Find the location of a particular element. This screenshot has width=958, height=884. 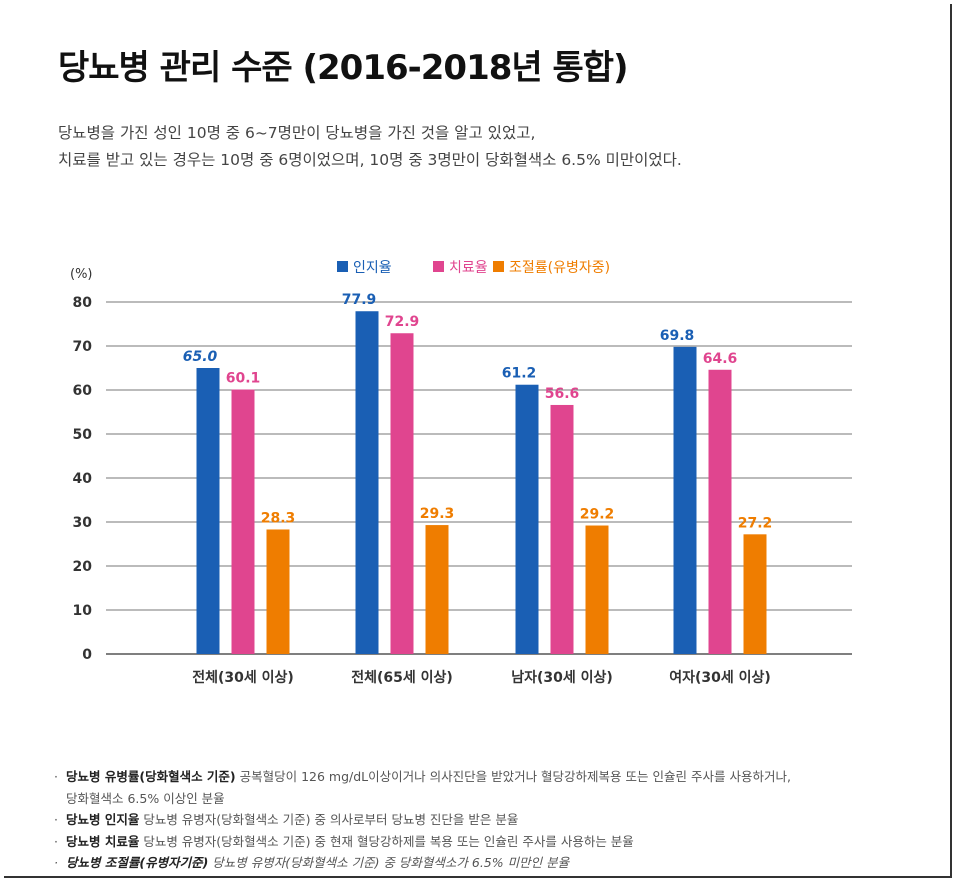

x-tick-label: 남자(30세 이상) is located at coordinates (562, 677).